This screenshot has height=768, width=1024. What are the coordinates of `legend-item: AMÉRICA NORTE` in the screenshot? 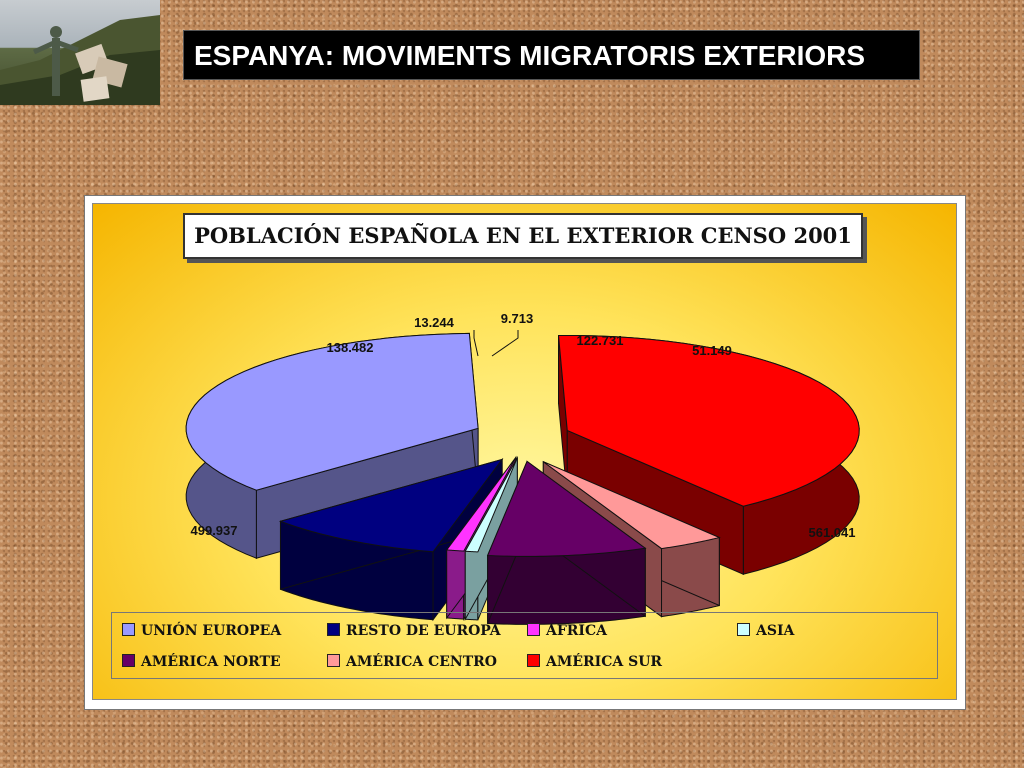 It's located at (201, 662).